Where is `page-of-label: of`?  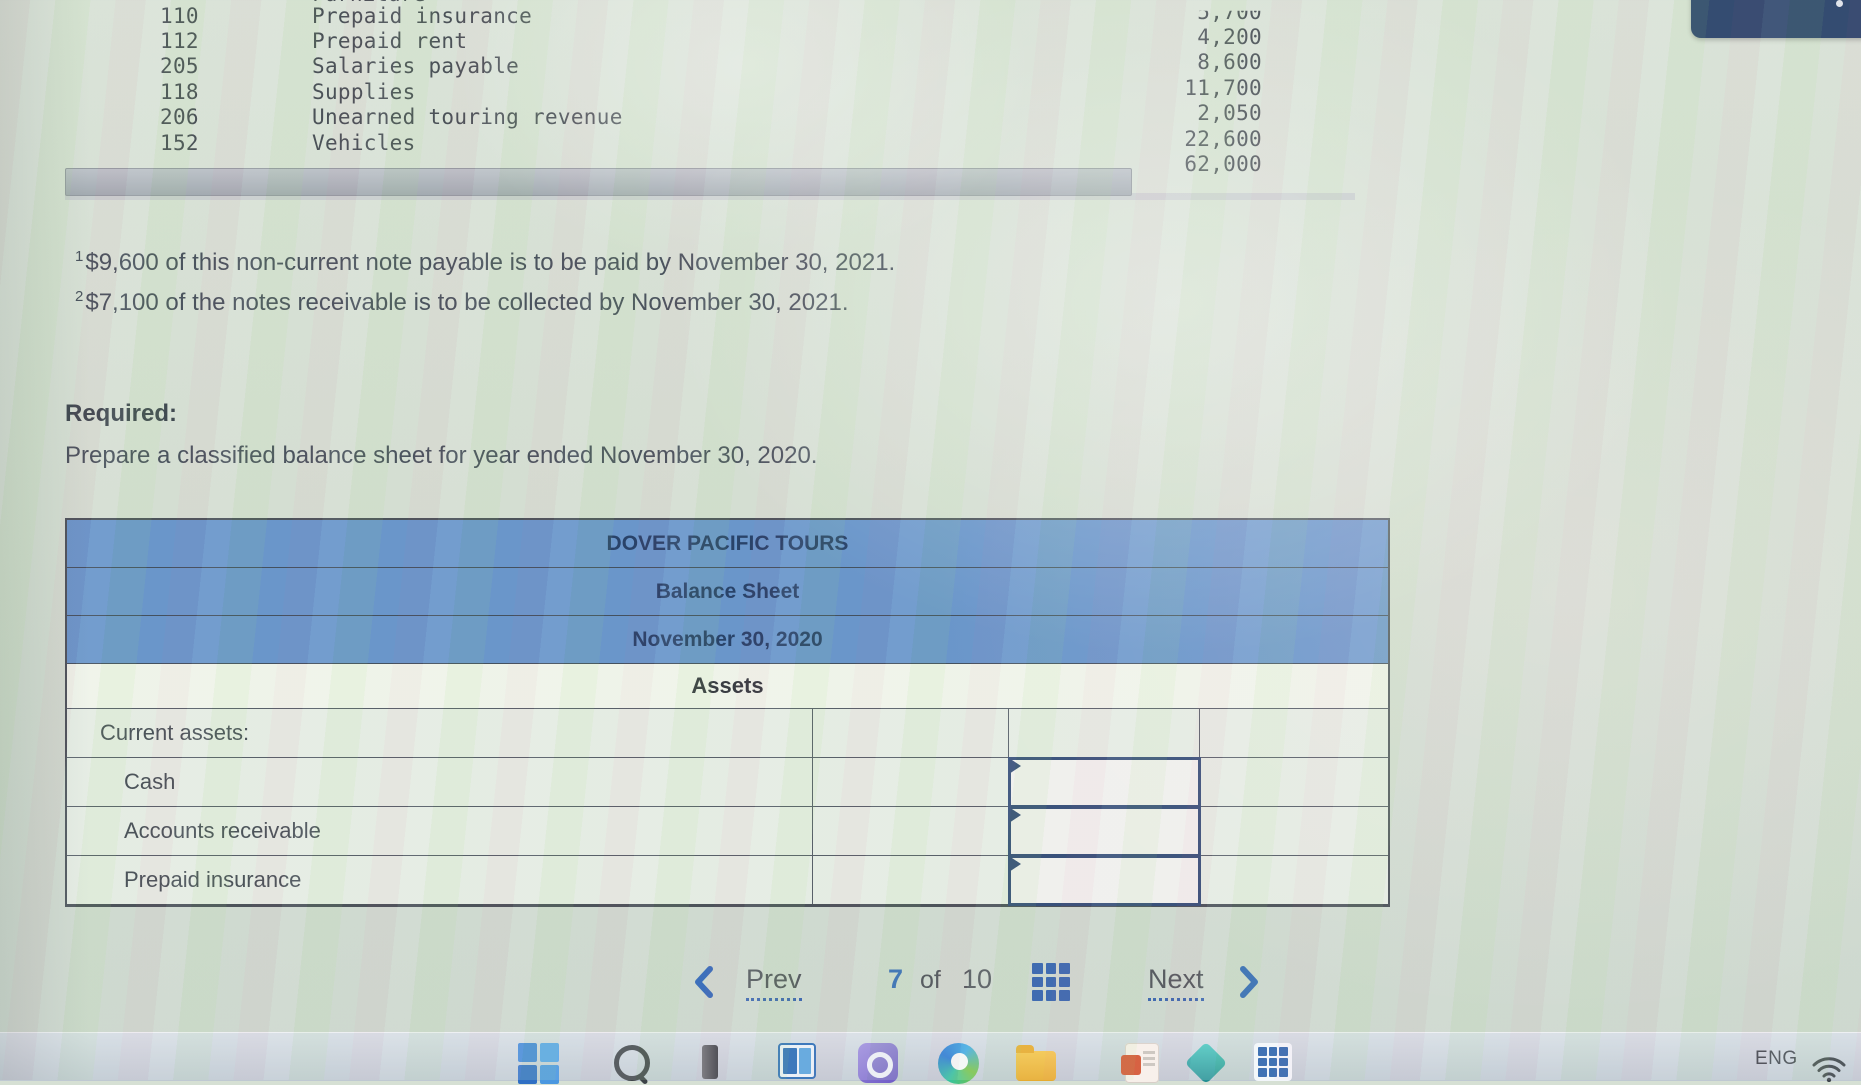 page-of-label: of is located at coordinates (930, 980).